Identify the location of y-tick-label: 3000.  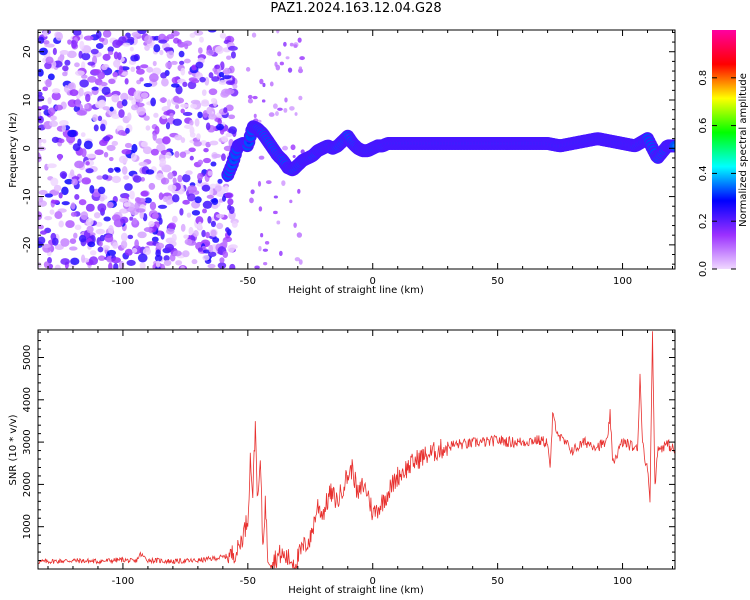
(27, 441).